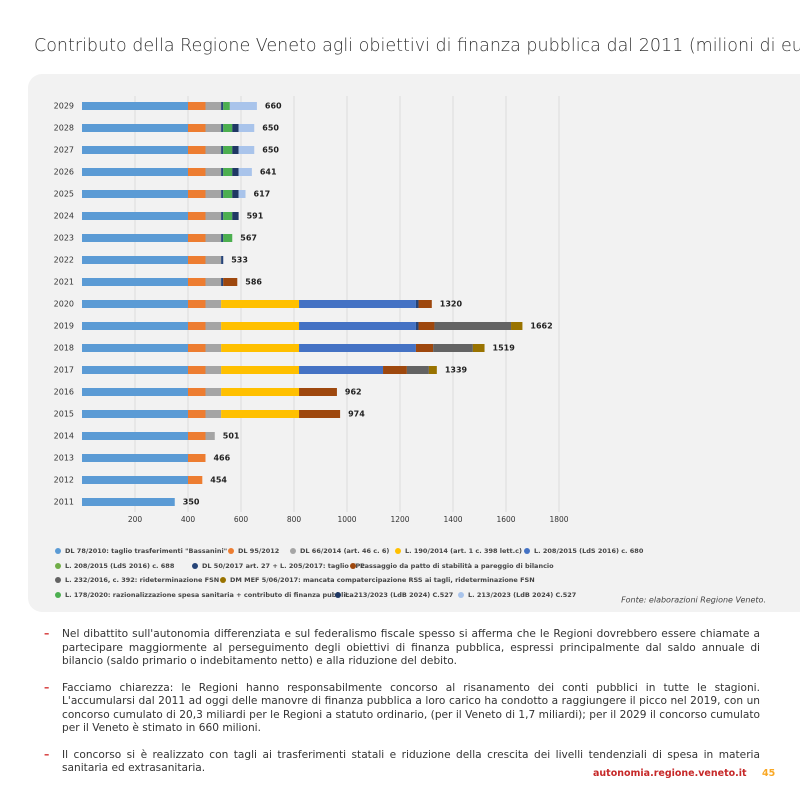  I want to click on x-tick-label: 1800, so click(558, 519).